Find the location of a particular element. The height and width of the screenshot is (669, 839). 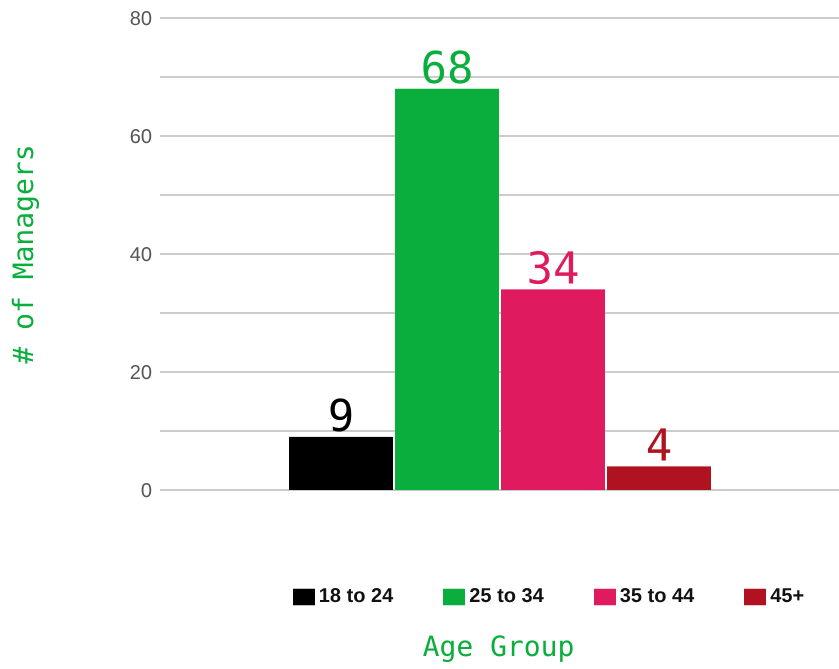

y-tick-label: 20 is located at coordinates (141, 373).